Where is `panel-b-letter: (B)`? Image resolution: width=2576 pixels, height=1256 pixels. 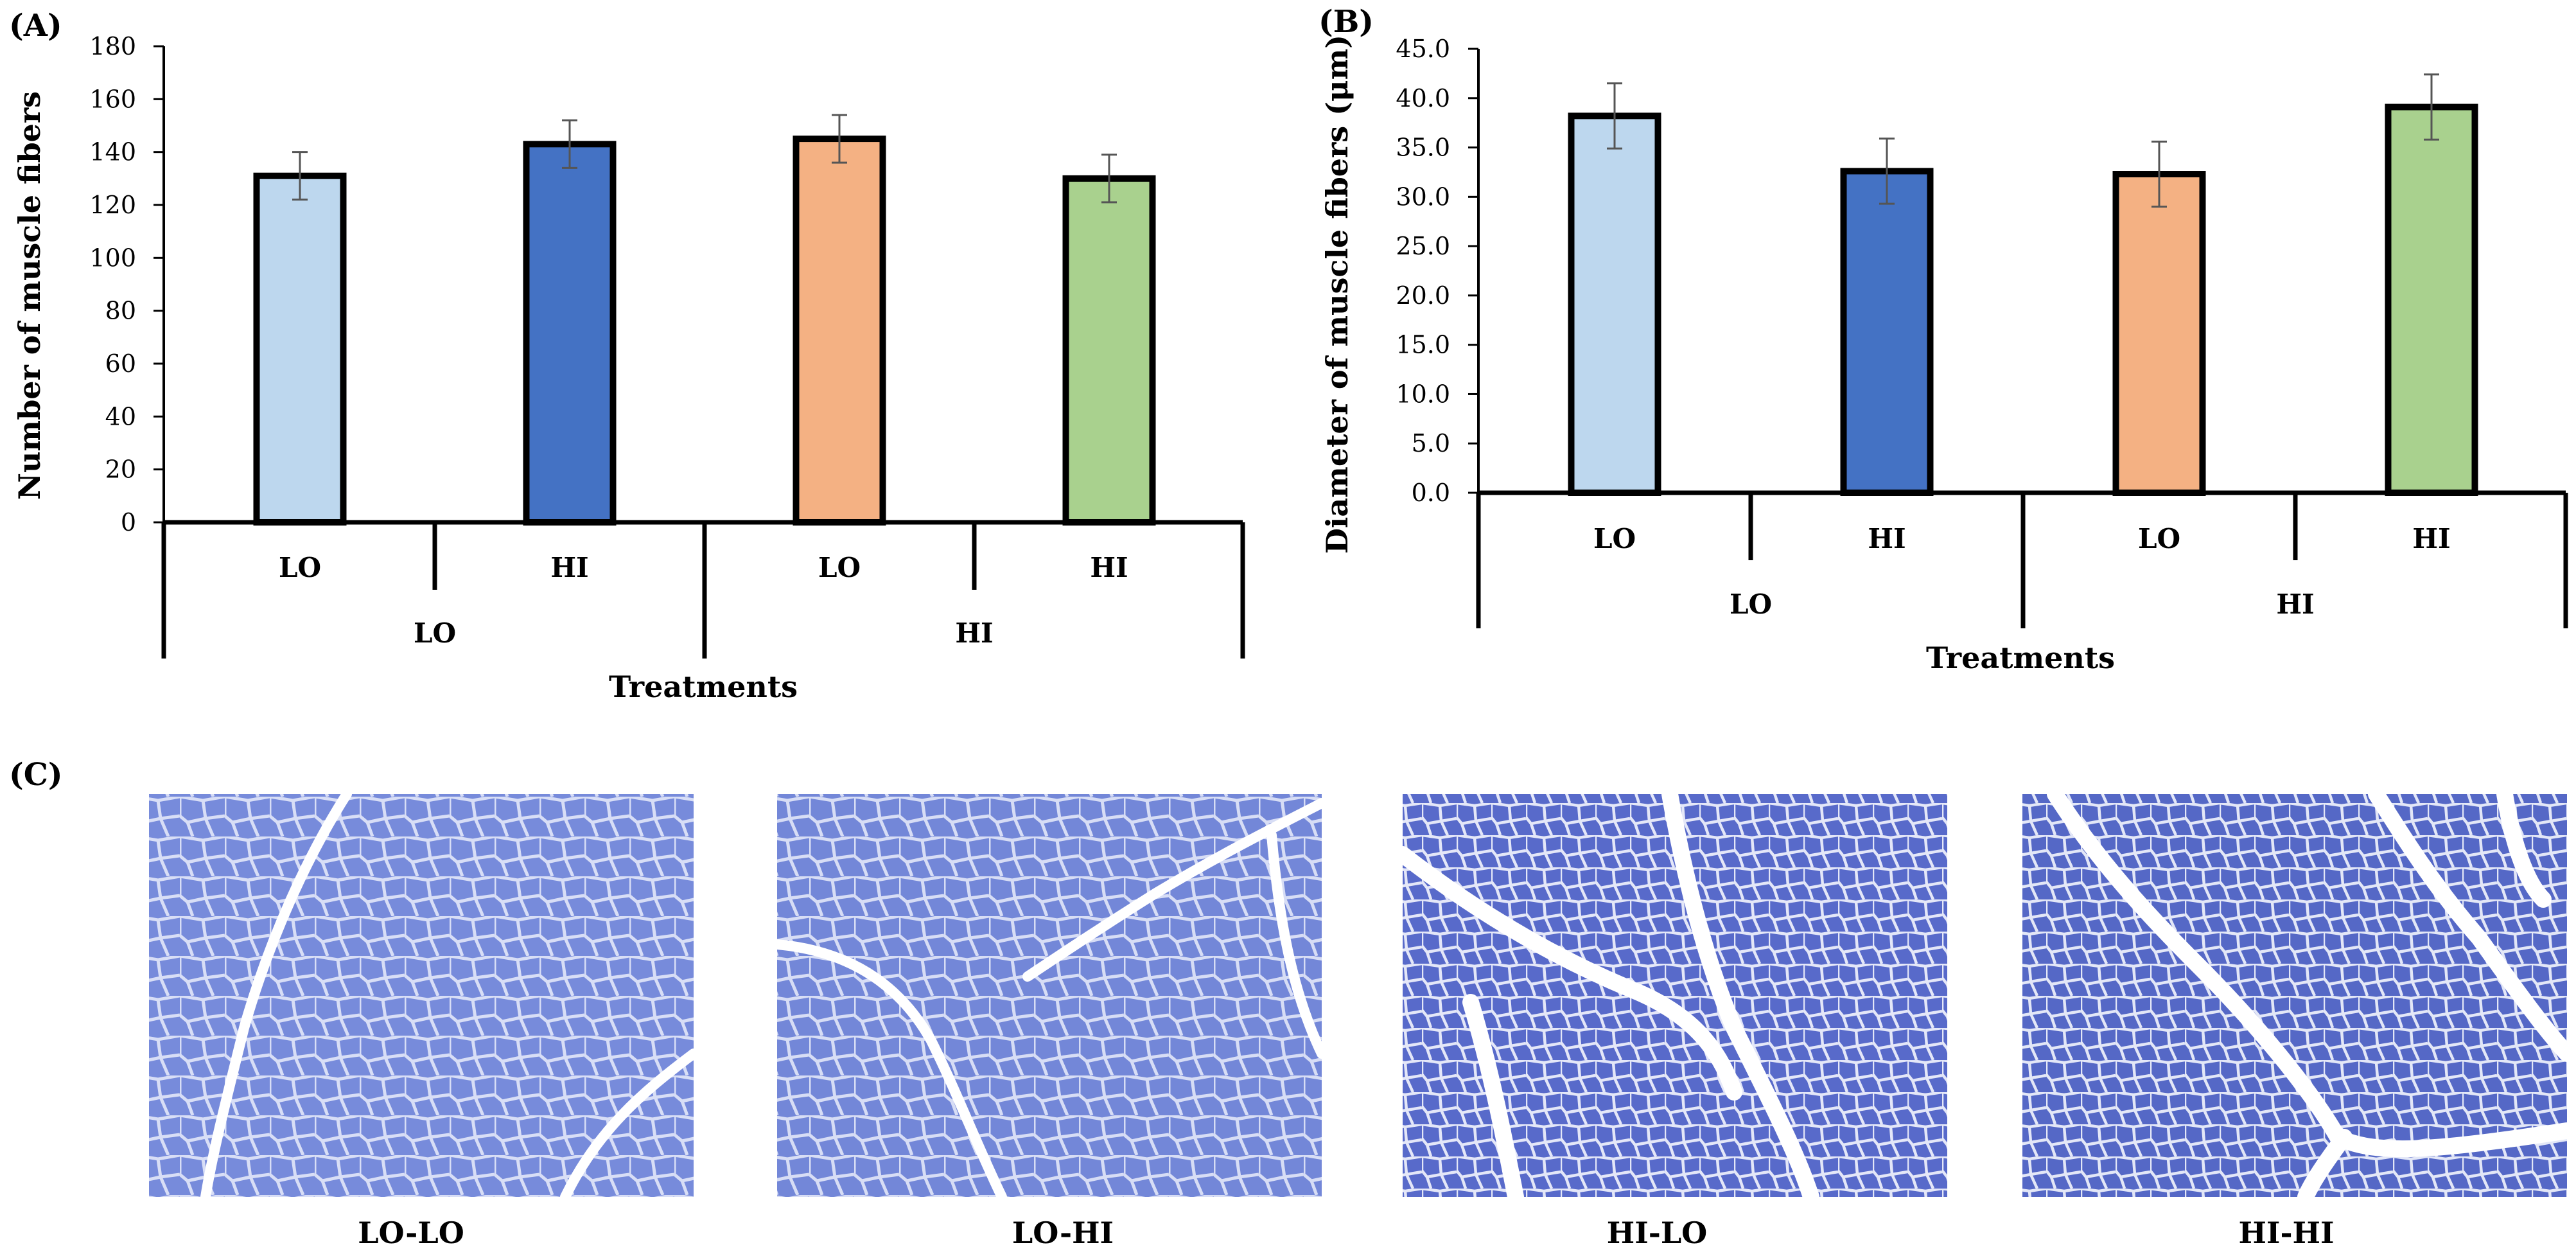 panel-b-letter: (B) is located at coordinates (1346, 22).